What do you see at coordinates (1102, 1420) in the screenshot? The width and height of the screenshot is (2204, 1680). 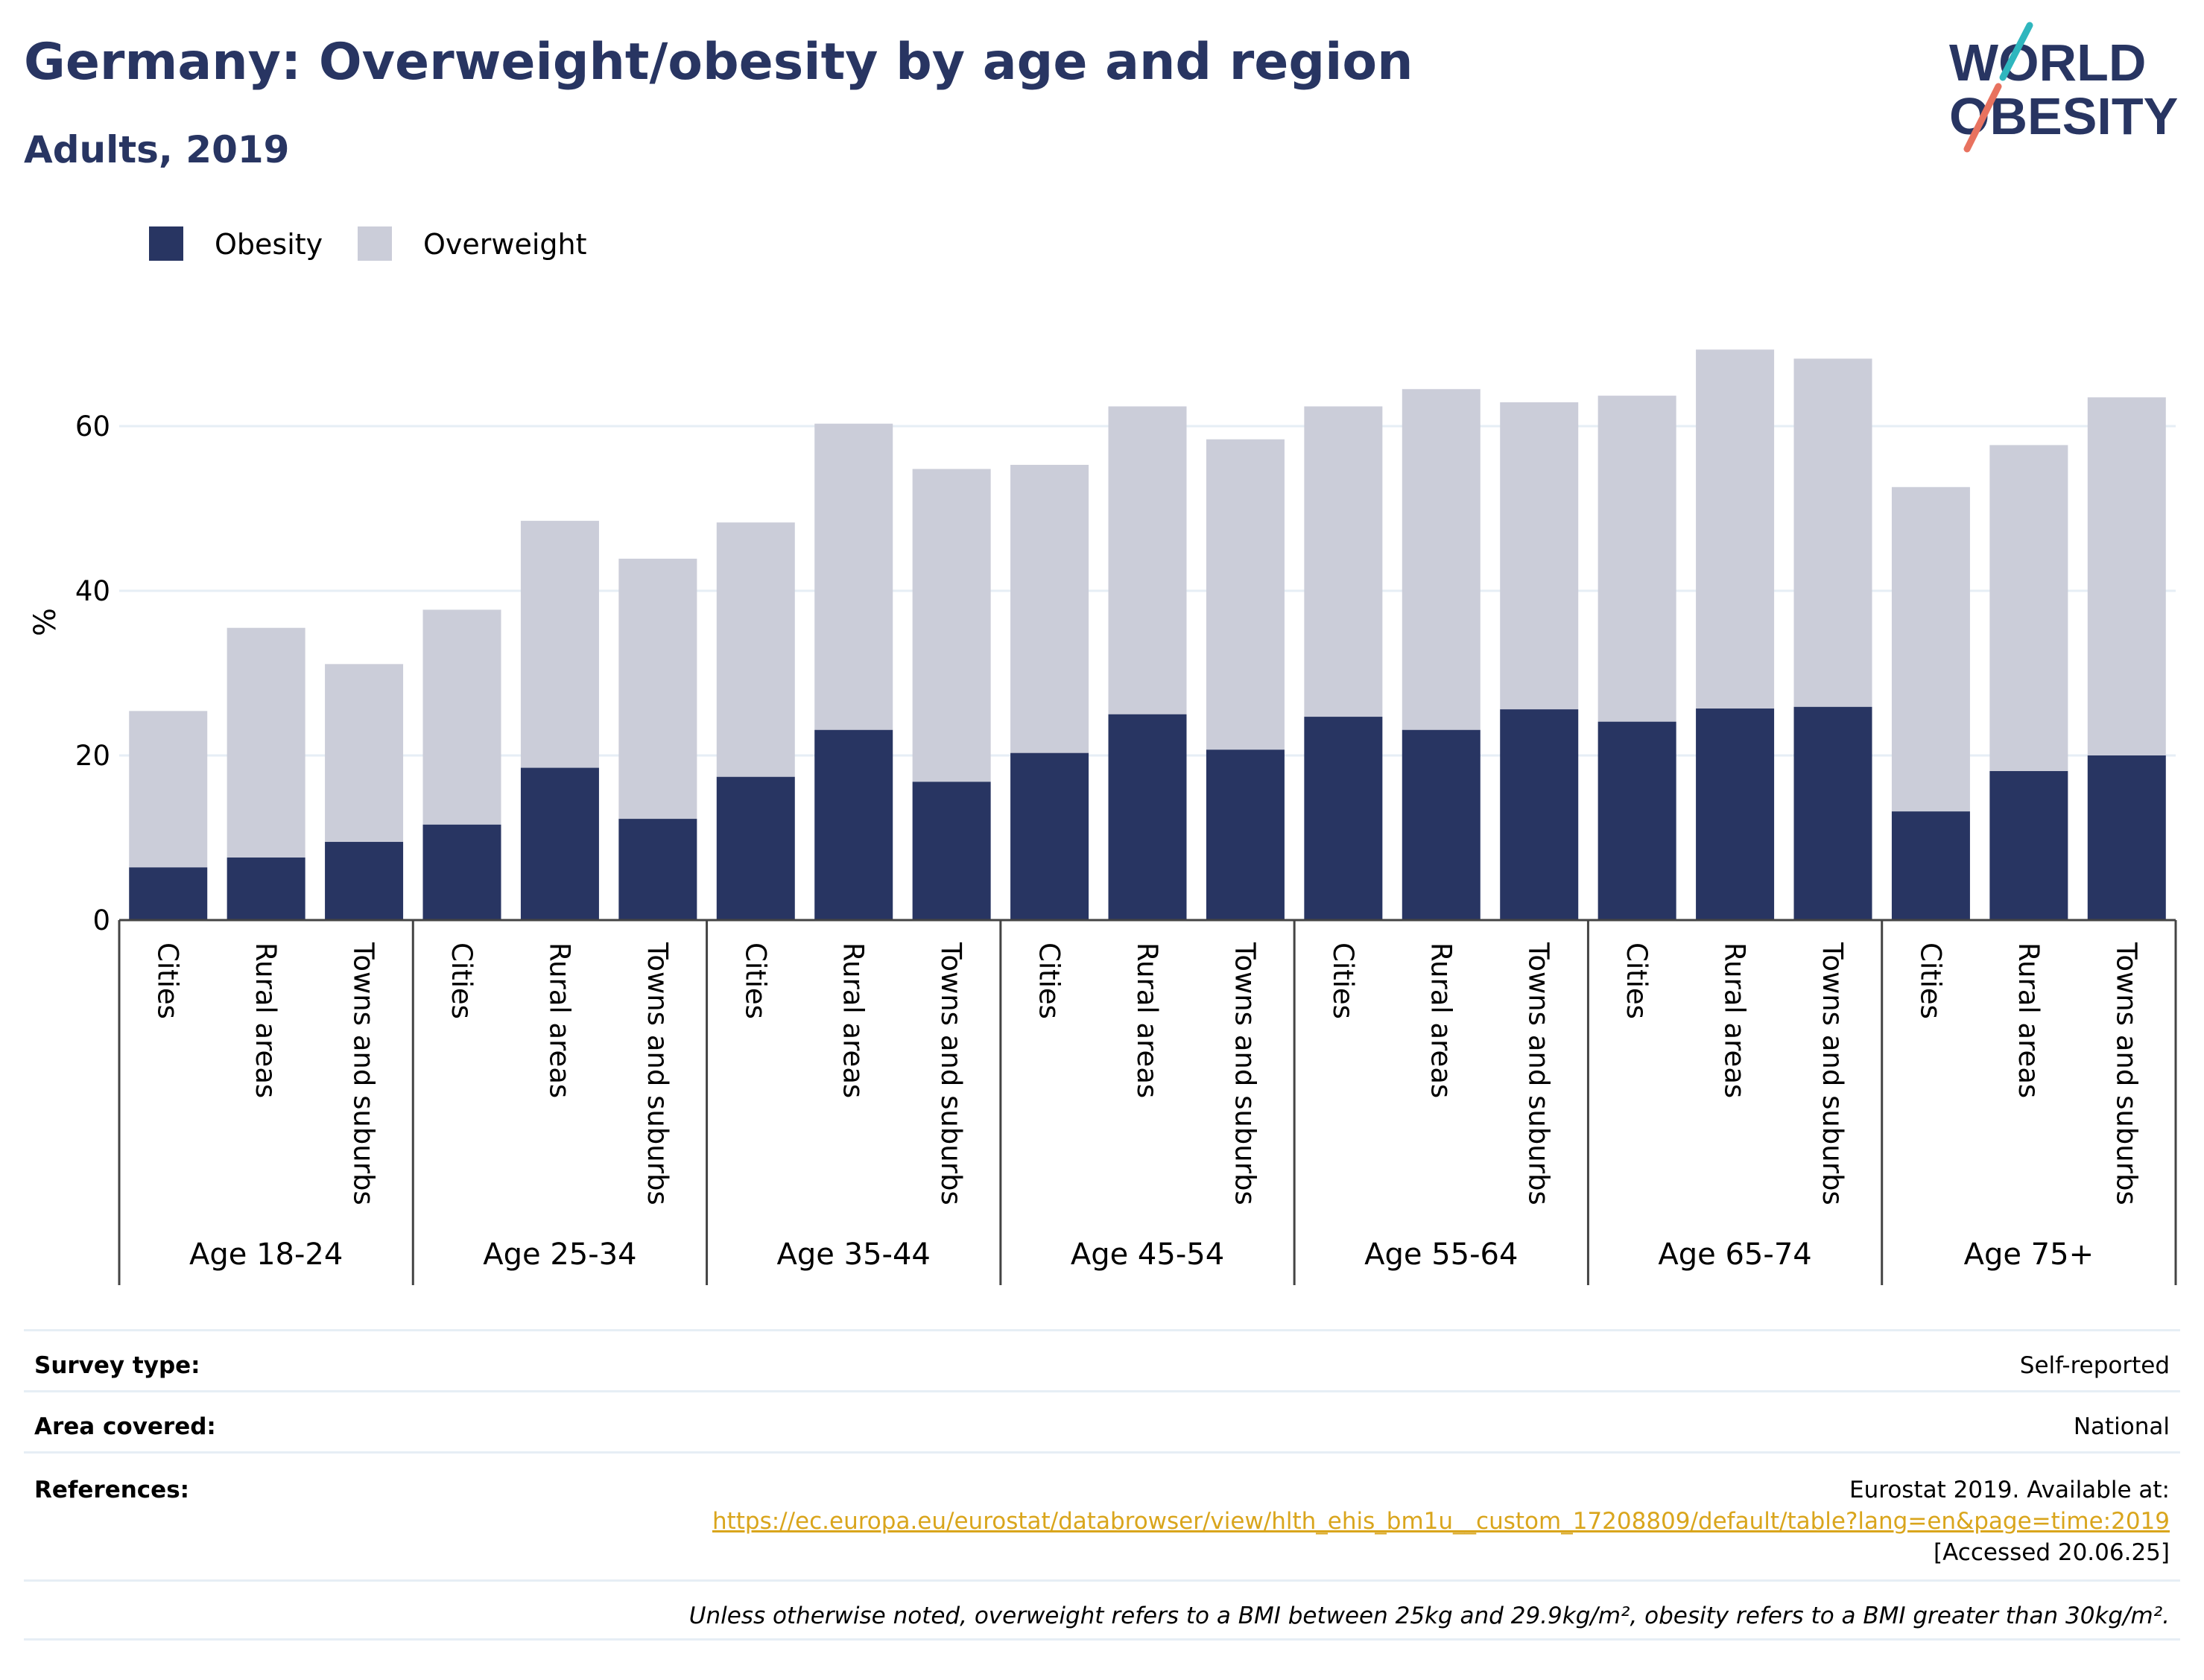 I see `area-covered-row: Area covered: National` at bounding box center [1102, 1420].